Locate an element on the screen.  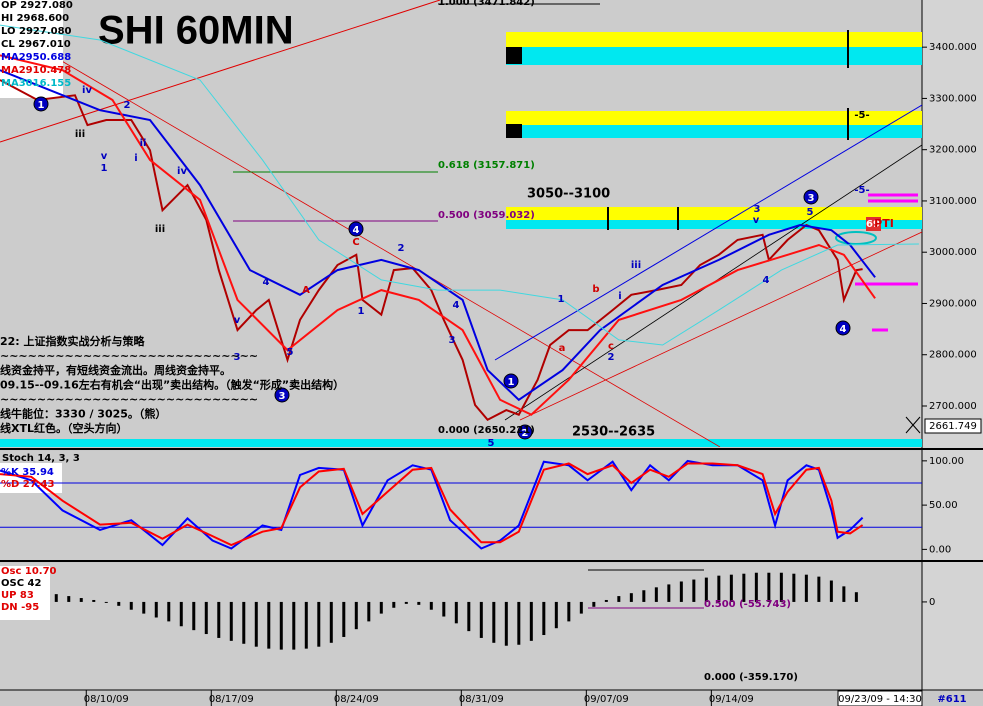
chart-title: SHI 60MIN is located at coordinates (196, 31).